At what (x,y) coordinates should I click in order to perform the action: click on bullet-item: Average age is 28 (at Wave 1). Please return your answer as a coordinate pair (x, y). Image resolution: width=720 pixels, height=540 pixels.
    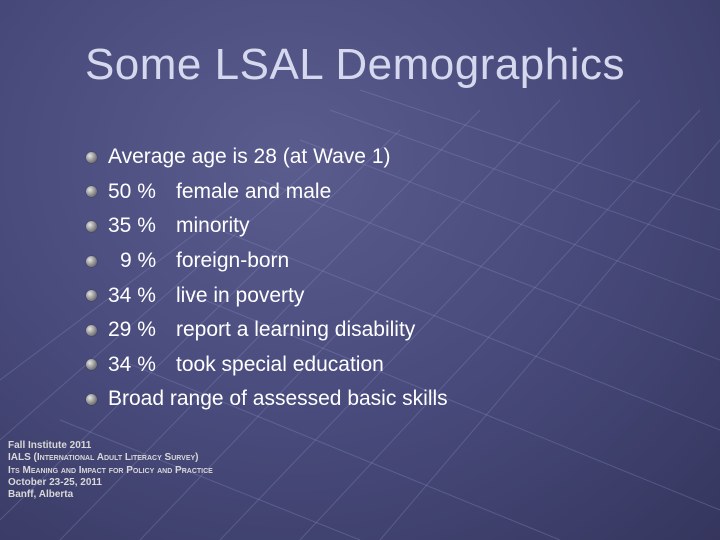
    Looking at the image, I should click on (386, 157).